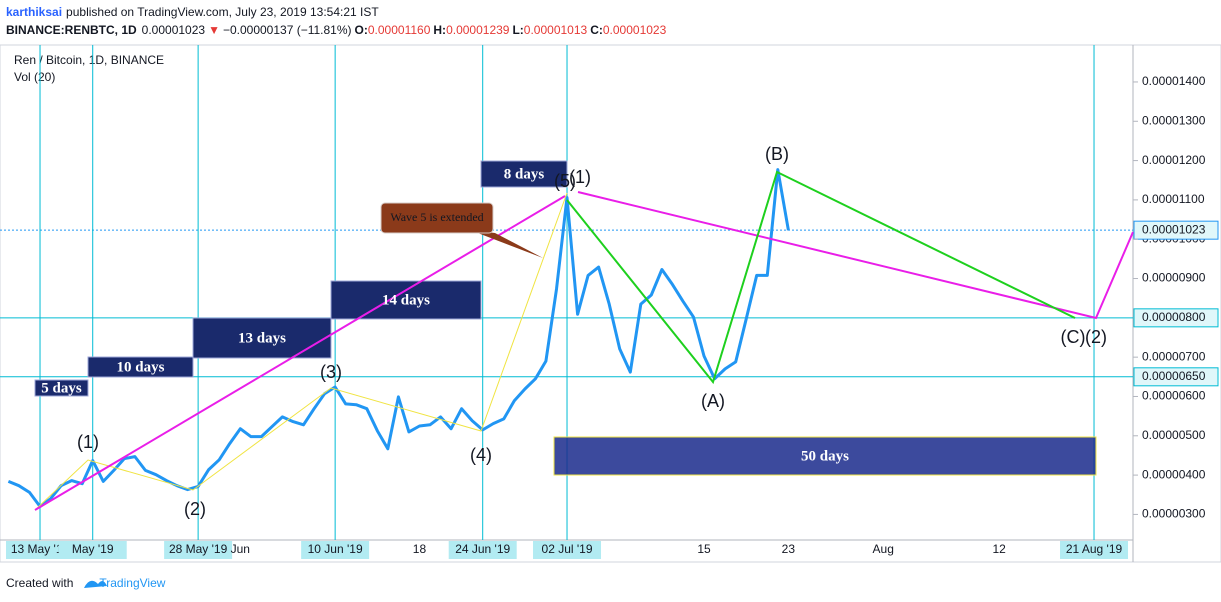  I want to click on close: 0.00001023, so click(635, 30).